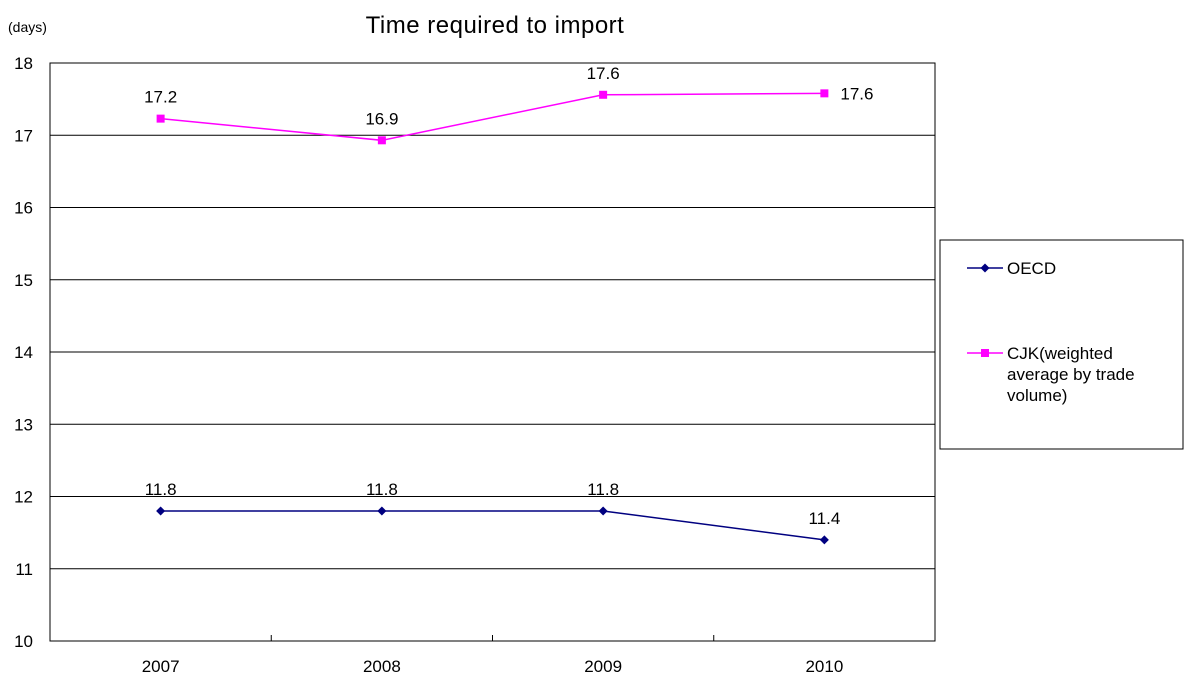 The width and height of the screenshot is (1198, 681). I want to click on y-axis-ticks: 10 11 12 13 14 15 16 17 18, so click(23, 352).